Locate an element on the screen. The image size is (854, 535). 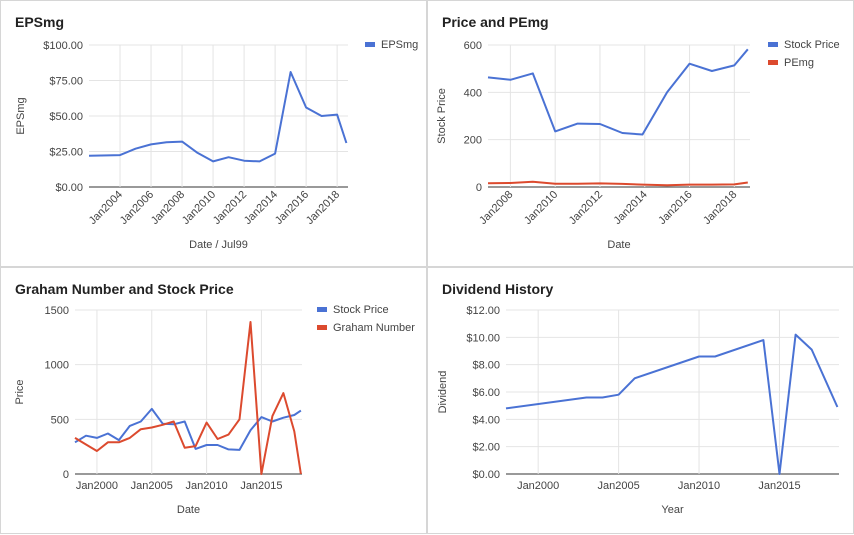
x-tick-label: Jan2012 is located at coordinates (586, 208).